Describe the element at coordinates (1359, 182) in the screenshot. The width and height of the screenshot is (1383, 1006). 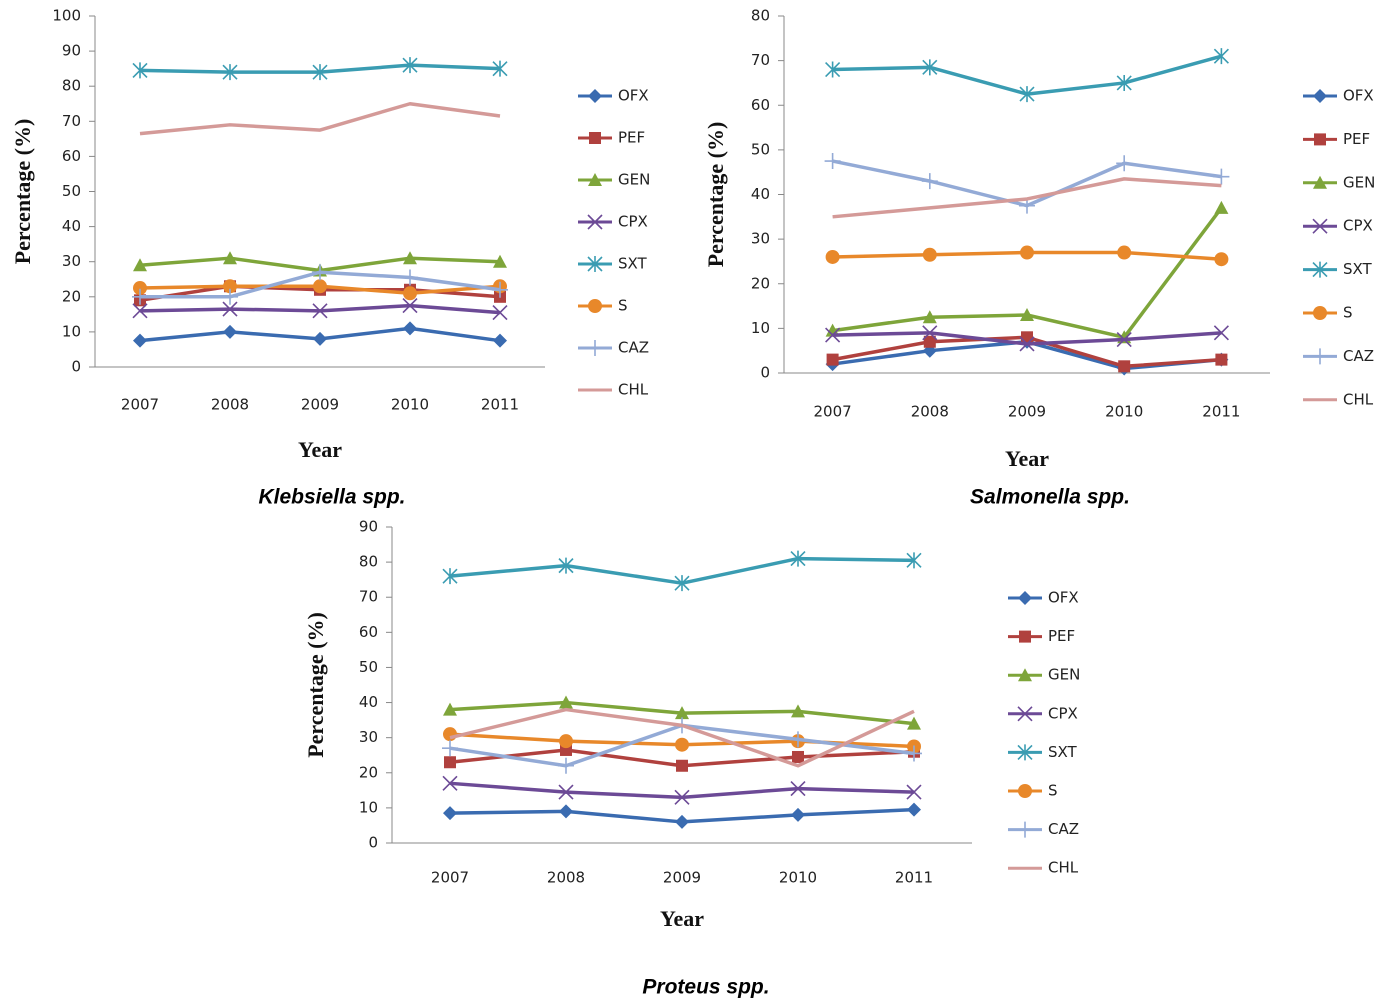
I see `legend-label: GEN` at that location.